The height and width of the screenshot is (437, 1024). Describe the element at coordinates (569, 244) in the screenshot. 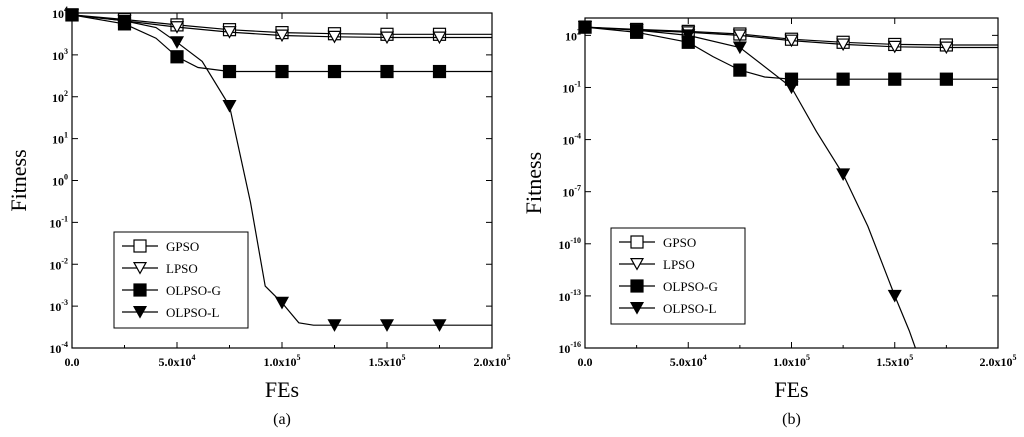

I see `y-tick-label: 10⁻¹⁰` at that location.